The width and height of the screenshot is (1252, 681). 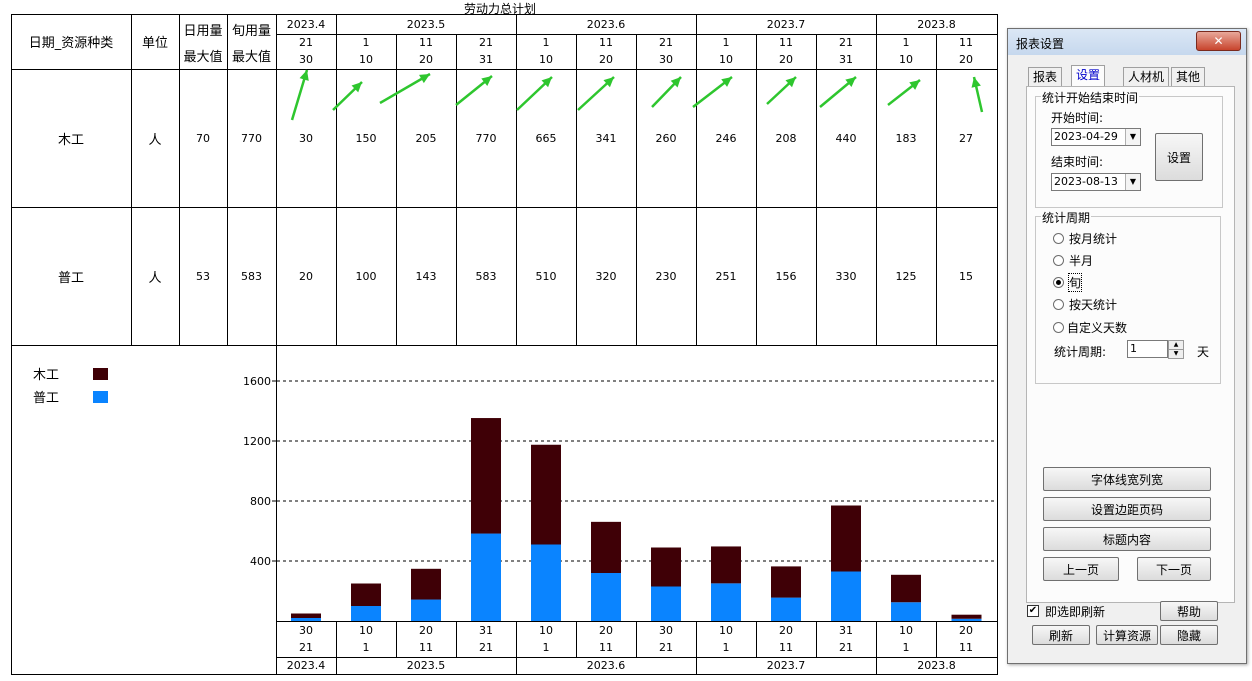 What do you see at coordinates (1033, 611) in the screenshot?
I see `auto-refresh-checkbox: ✔` at bounding box center [1033, 611].